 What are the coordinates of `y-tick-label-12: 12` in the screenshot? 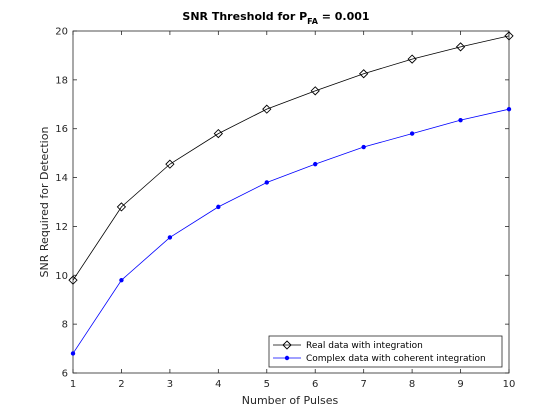 It's located at (61, 227).